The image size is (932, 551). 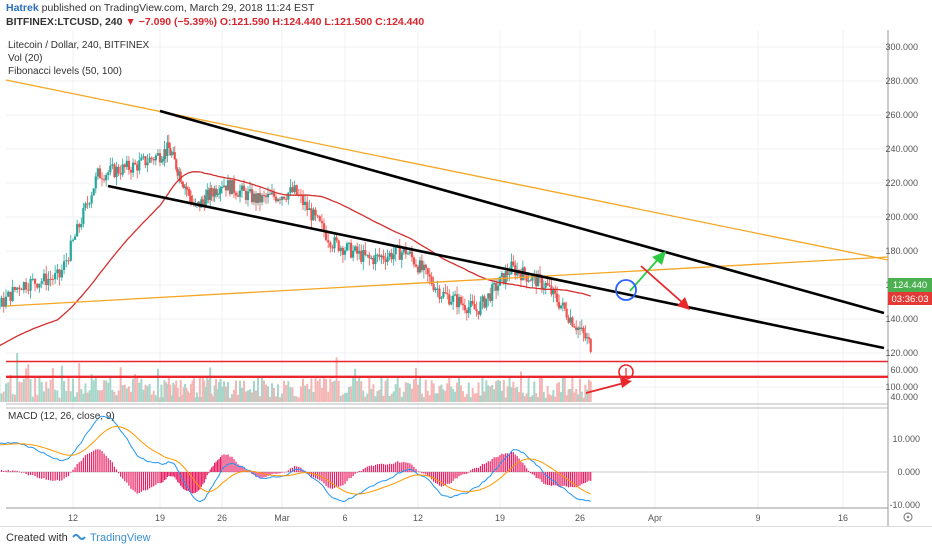 What do you see at coordinates (37, 538) in the screenshot?
I see `created-with-label: Created with` at bounding box center [37, 538].